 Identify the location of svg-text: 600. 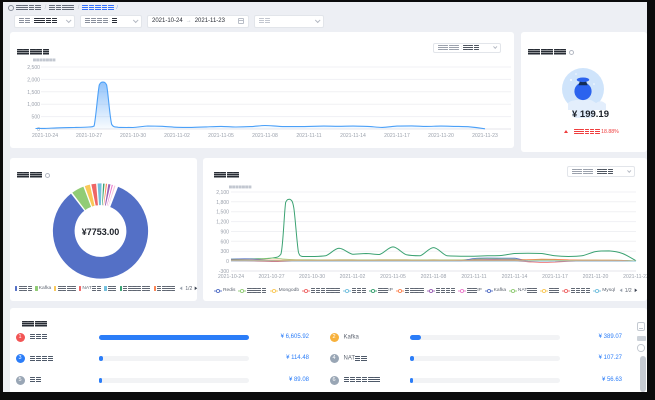
(225, 242).